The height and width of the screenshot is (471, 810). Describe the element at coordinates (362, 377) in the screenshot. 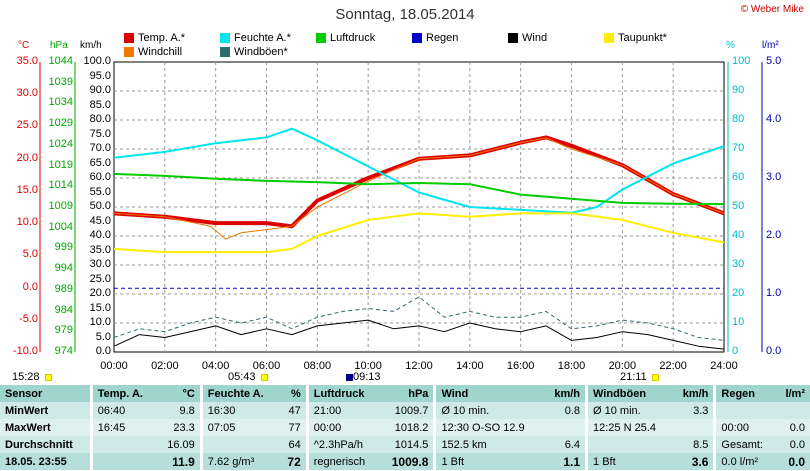

I see `noon-time: 09:13` at that location.